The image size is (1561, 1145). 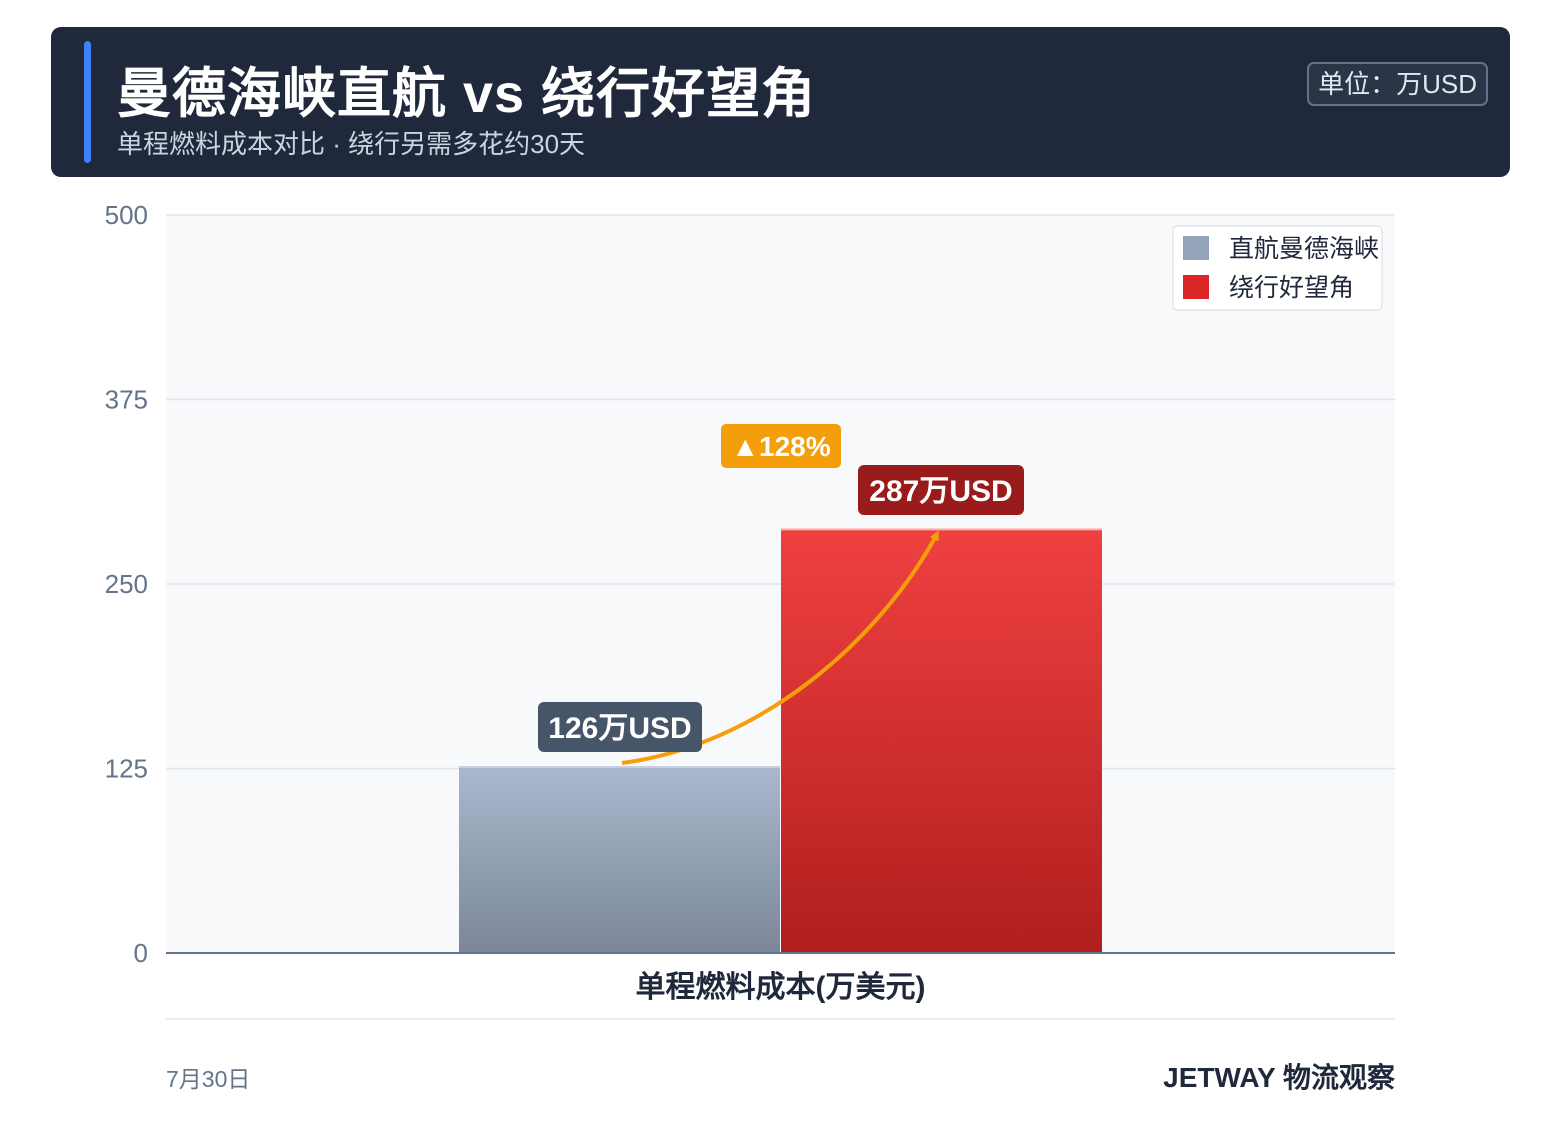 I want to click on bar-detour, so click(x=941, y=741).